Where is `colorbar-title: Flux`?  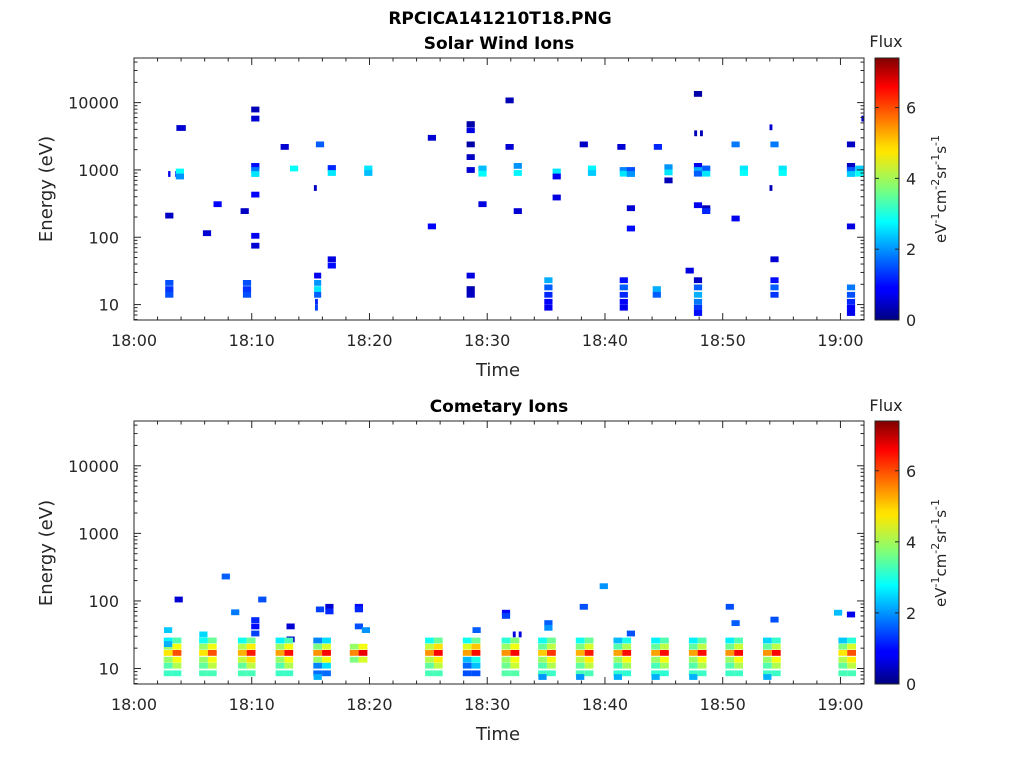
colorbar-title: Flux is located at coordinates (885, 405).